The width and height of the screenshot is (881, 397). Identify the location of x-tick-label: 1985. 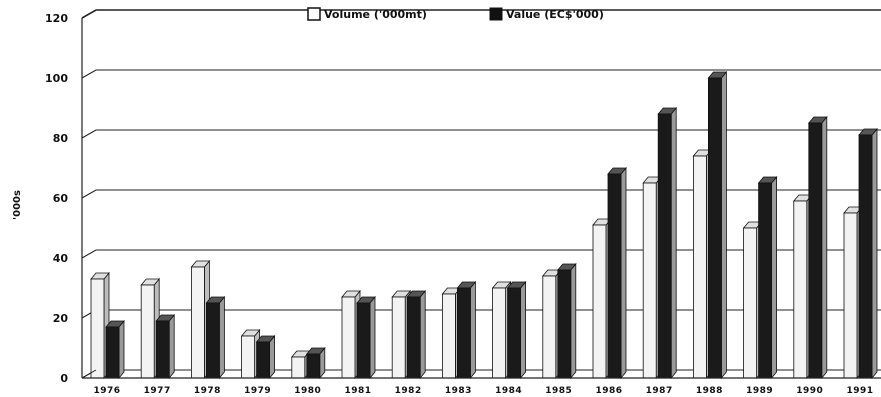
(558, 391).